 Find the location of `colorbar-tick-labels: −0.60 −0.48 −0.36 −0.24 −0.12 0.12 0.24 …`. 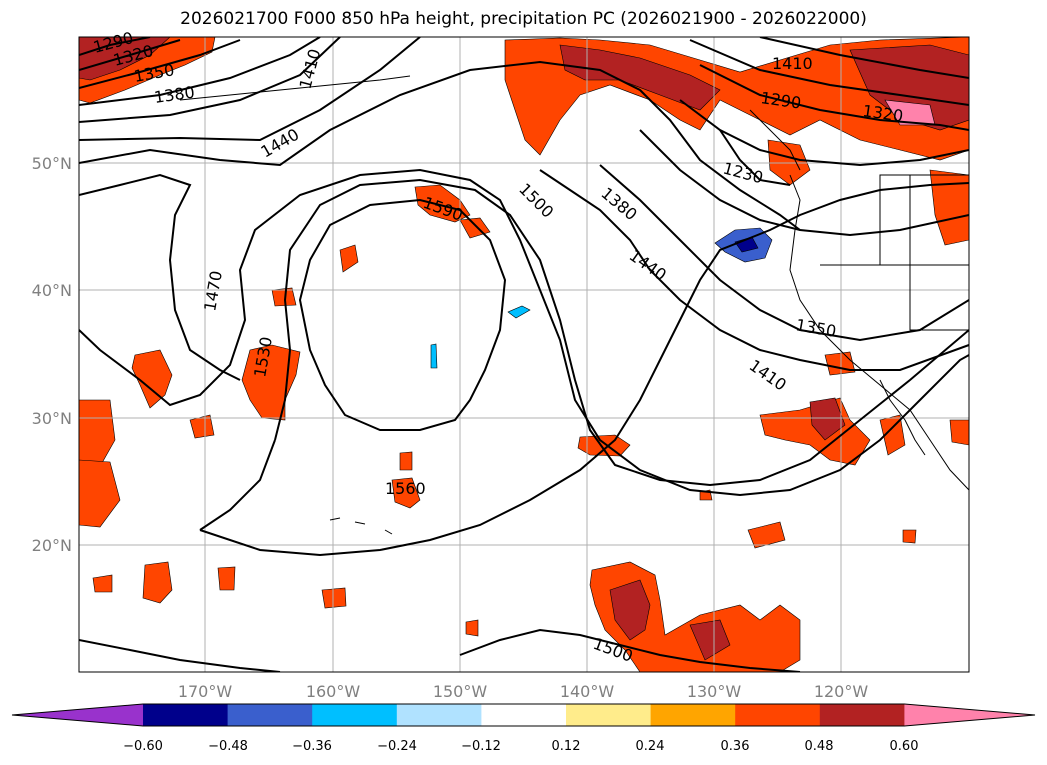

colorbar-tick-labels: −0.60 −0.48 −0.36 −0.24 −0.12 0.12 0.24 … is located at coordinates (520, 746).